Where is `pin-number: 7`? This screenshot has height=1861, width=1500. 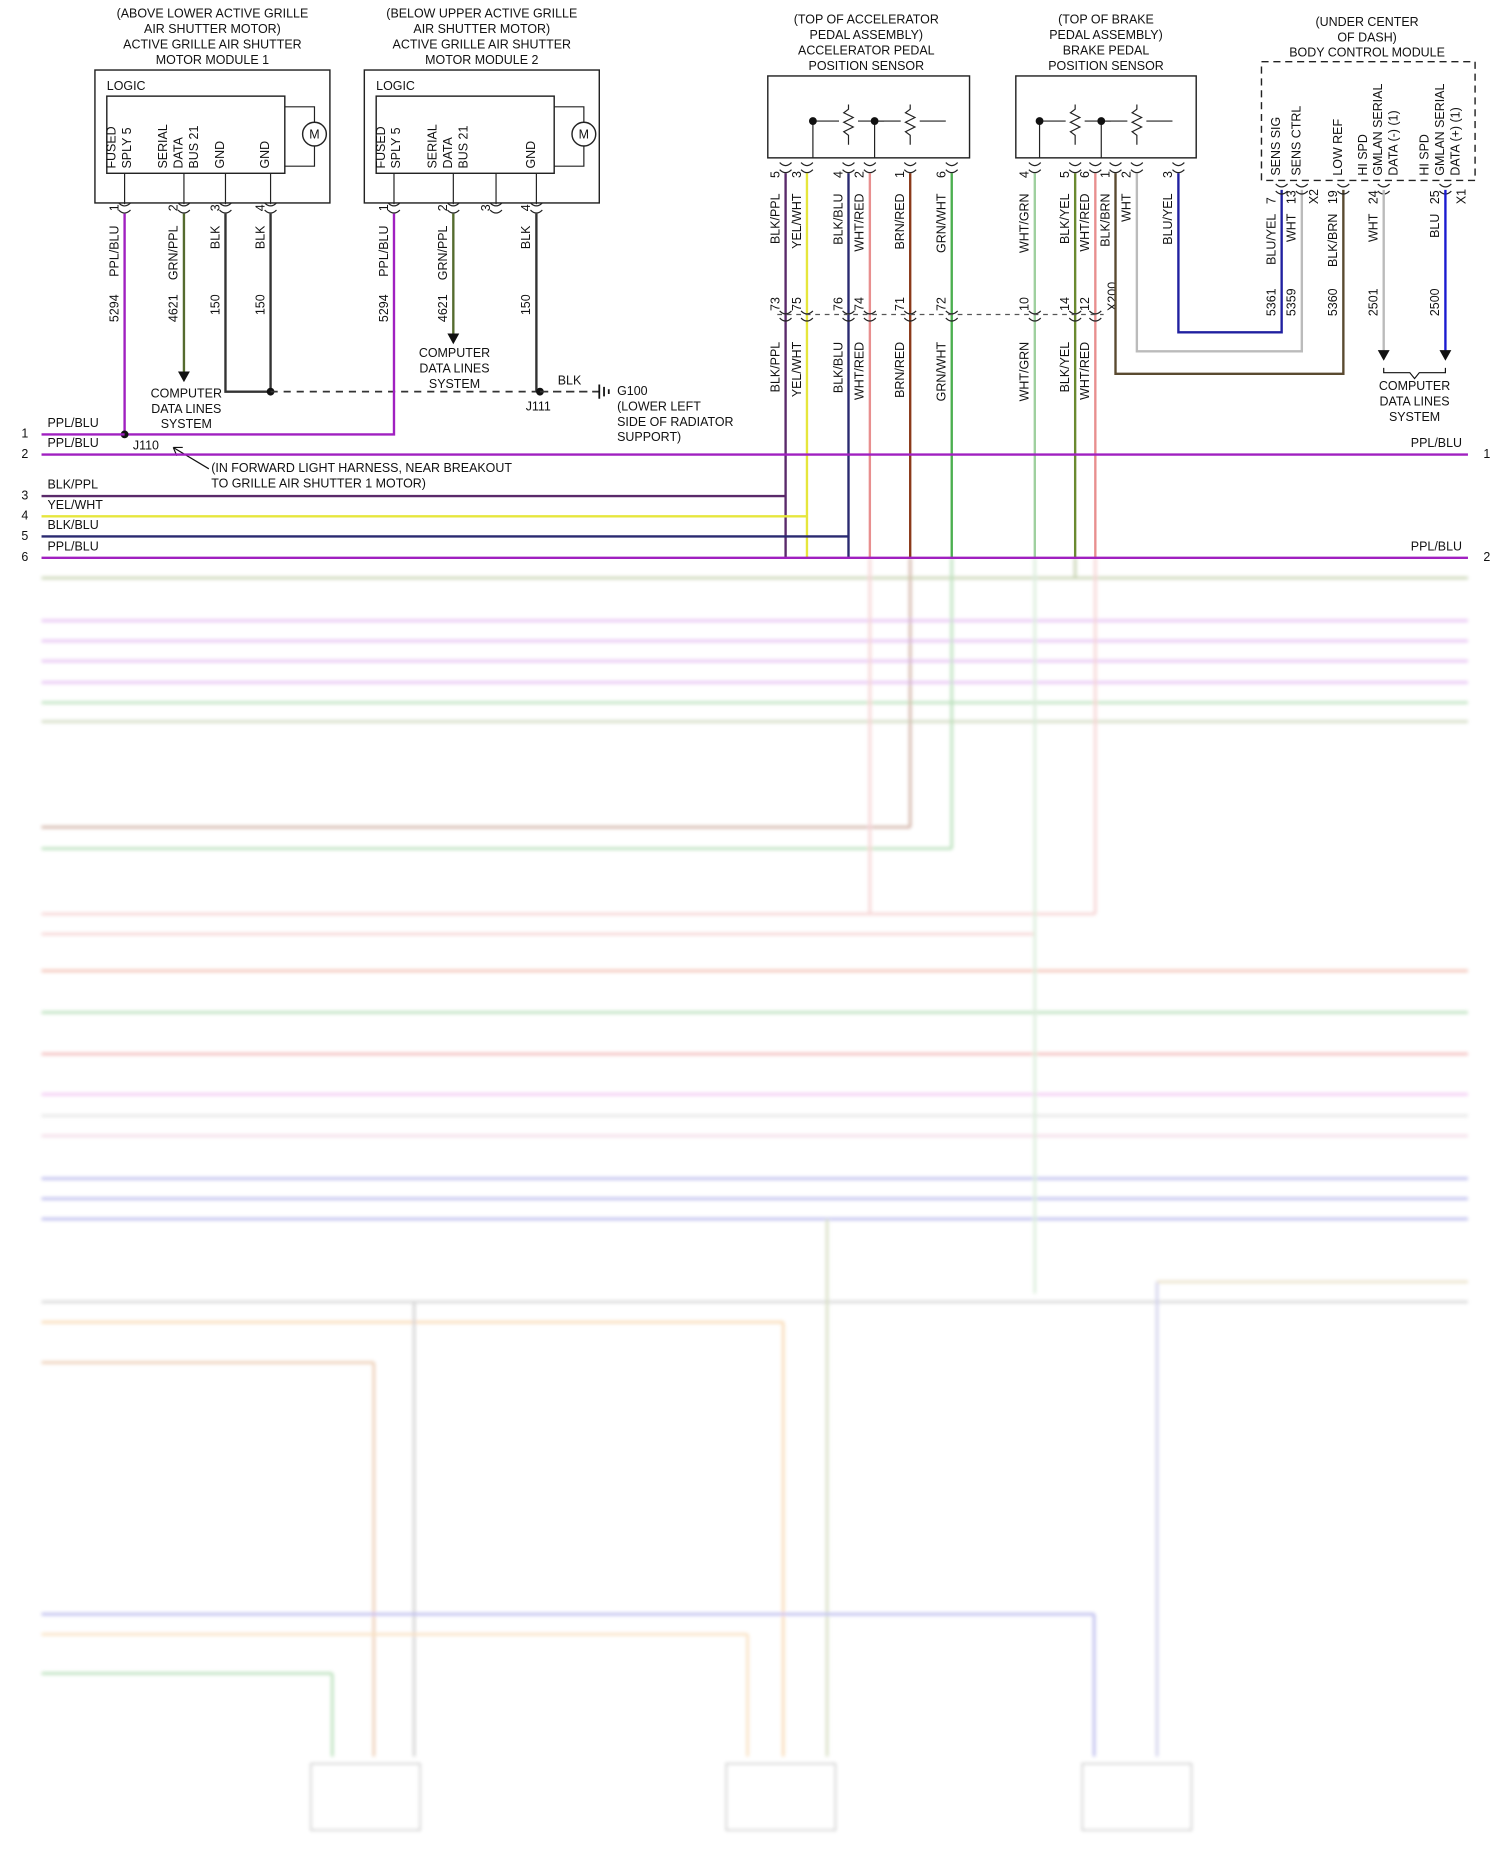 pin-number: 7 is located at coordinates (1271, 200).